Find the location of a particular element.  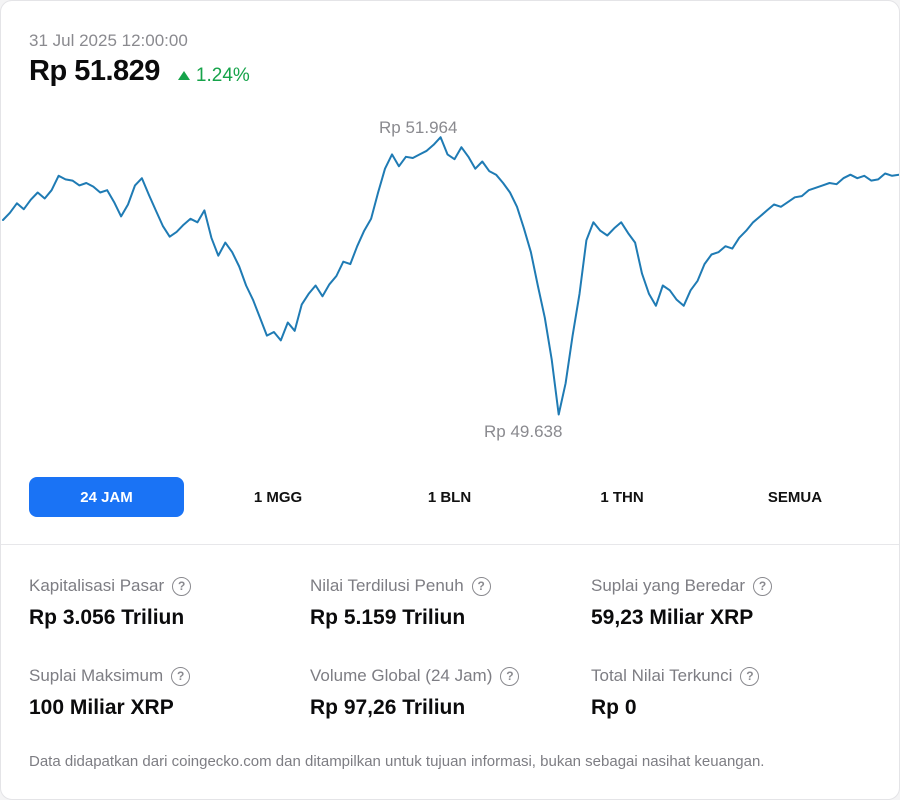

price-change: 1.24% is located at coordinates (213, 75).